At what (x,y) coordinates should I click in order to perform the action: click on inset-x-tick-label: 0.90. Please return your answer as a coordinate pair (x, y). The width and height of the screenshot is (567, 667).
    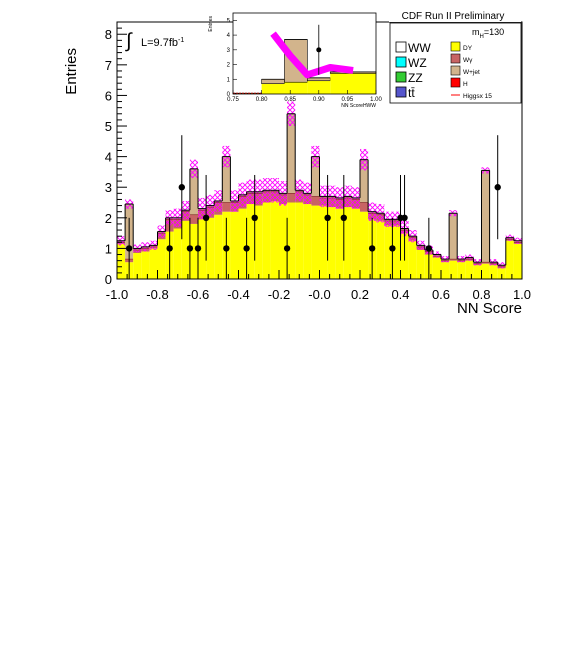
    Looking at the image, I should click on (319, 100).